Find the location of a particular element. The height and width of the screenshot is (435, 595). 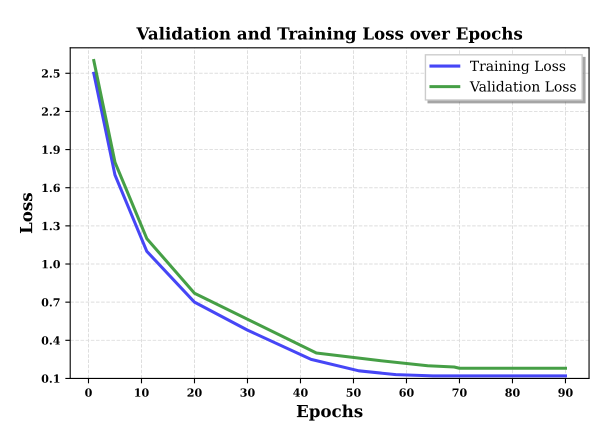

y-tick-label: 0.7 is located at coordinates (51, 302).